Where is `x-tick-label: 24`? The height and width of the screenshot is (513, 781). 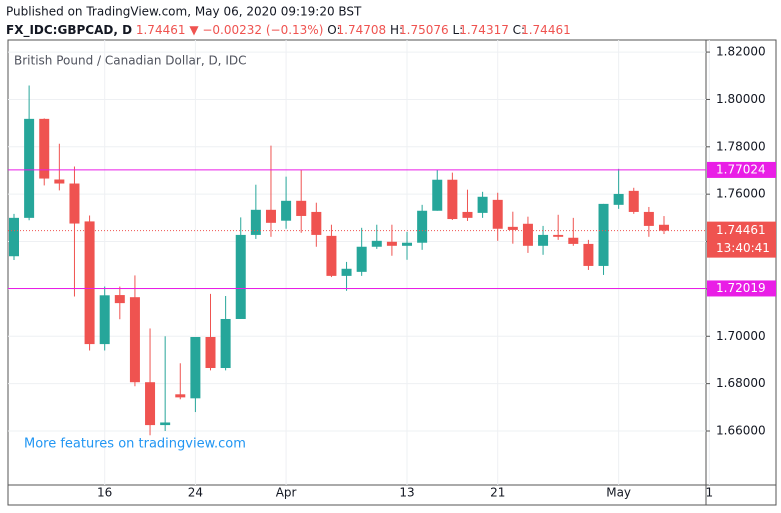 x-tick-label: 24 is located at coordinates (195, 493).